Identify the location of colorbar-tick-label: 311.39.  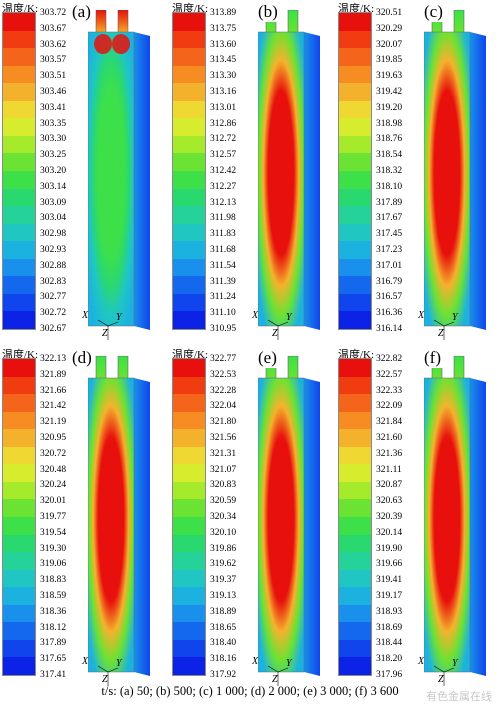
(223, 281).